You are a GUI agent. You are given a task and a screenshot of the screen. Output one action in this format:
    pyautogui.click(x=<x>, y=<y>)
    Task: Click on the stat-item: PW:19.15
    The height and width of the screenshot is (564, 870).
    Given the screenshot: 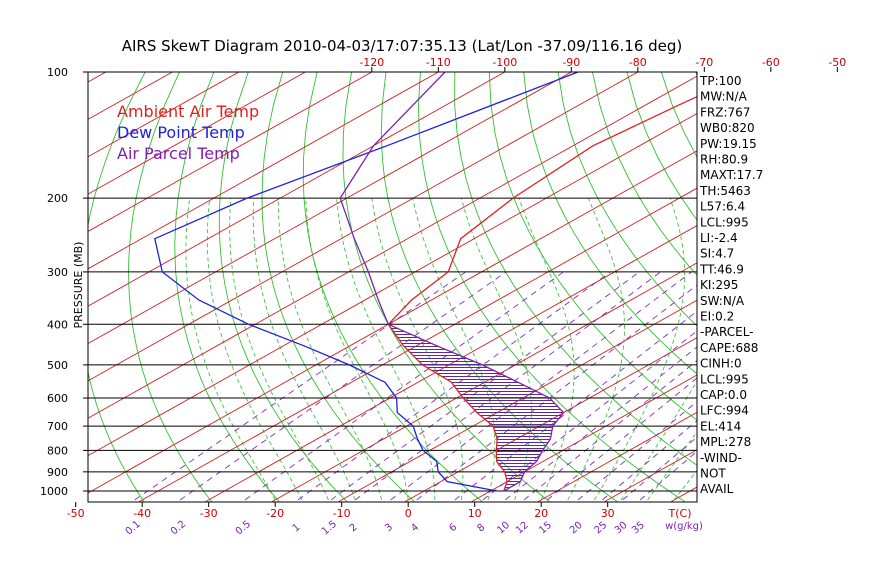 What is the action you would take?
    pyautogui.click(x=728, y=144)
    